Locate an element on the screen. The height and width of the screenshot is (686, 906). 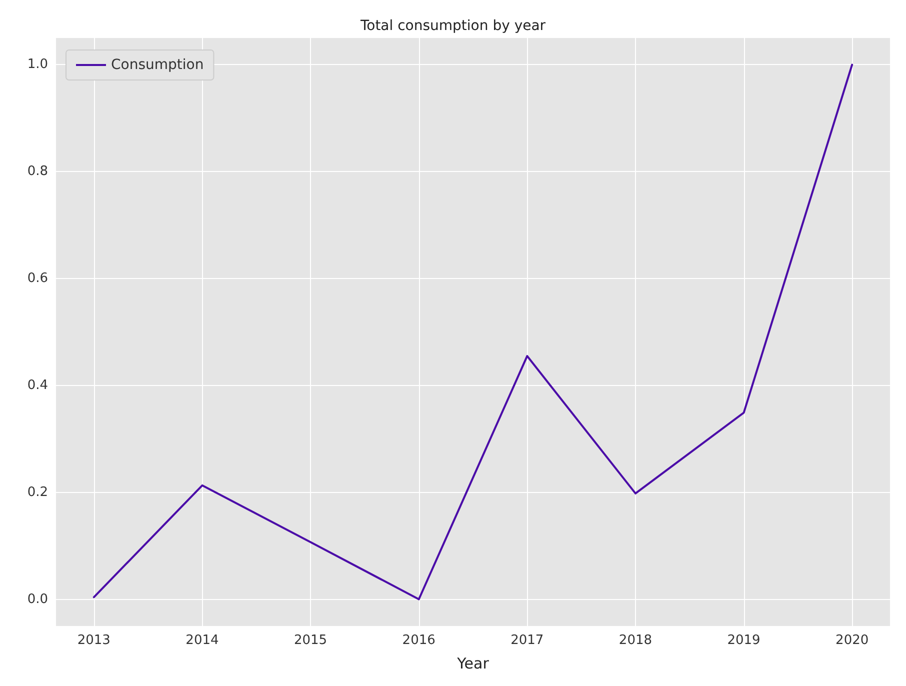
chart-title: Total consumption by year is located at coordinates (452, 26).